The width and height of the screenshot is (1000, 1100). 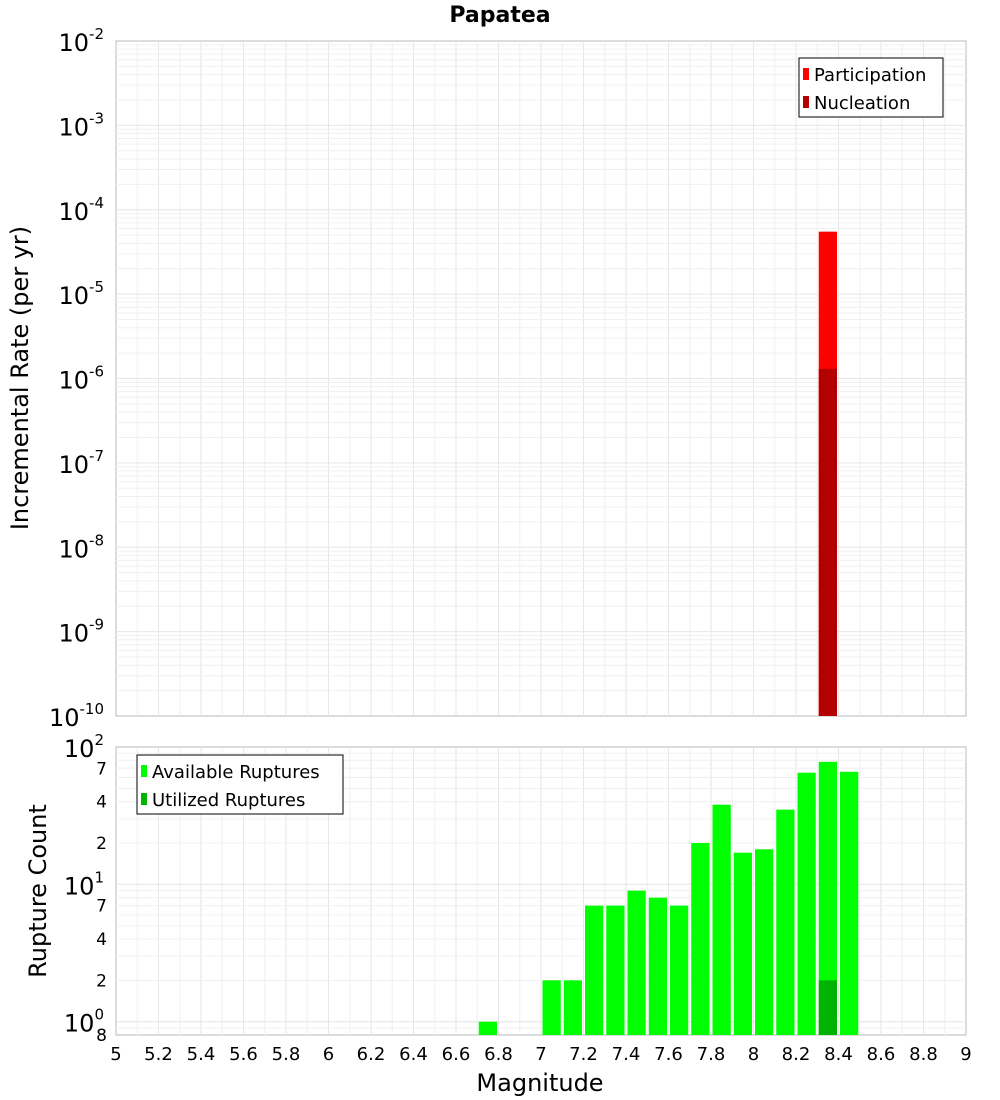 What do you see at coordinates (923, 1054) in the screenshot?
I see `x-tick-label: 8.8` at bounding box center [923, 1054].